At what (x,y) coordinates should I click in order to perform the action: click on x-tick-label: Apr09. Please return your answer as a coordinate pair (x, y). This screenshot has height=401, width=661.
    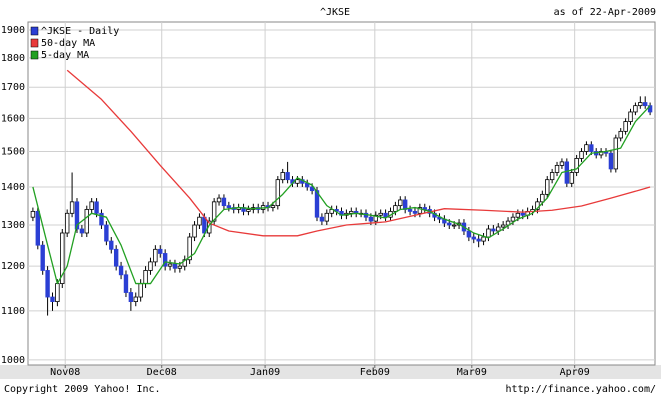
    Looking at the image, I should click on (575, 372).